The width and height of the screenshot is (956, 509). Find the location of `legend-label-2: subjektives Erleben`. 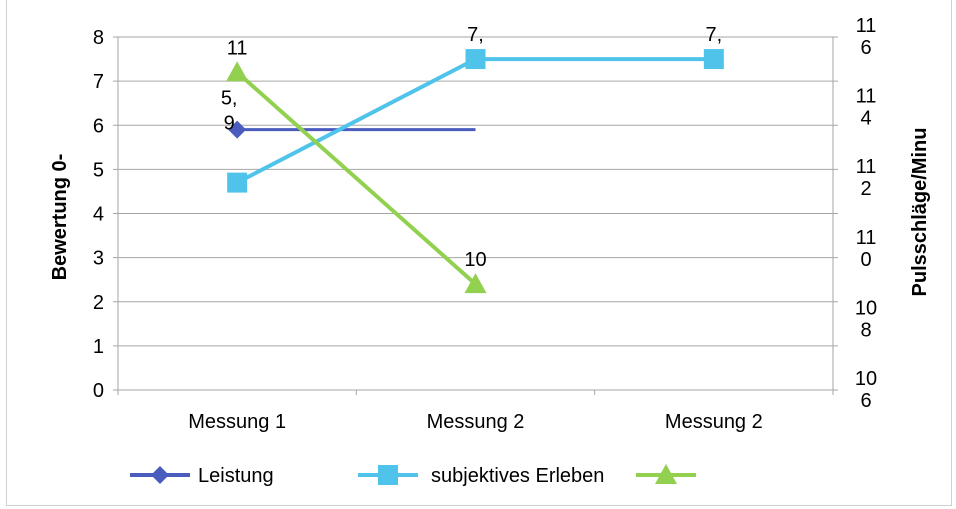

legend-label-2: subjektives Erleben is located at coordinates (517, 476).